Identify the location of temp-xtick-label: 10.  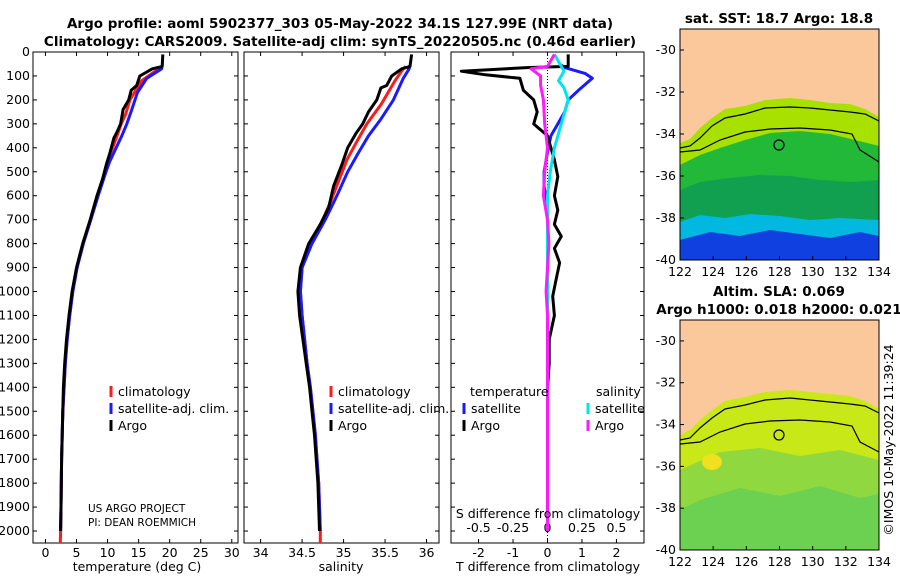
(108, 552).